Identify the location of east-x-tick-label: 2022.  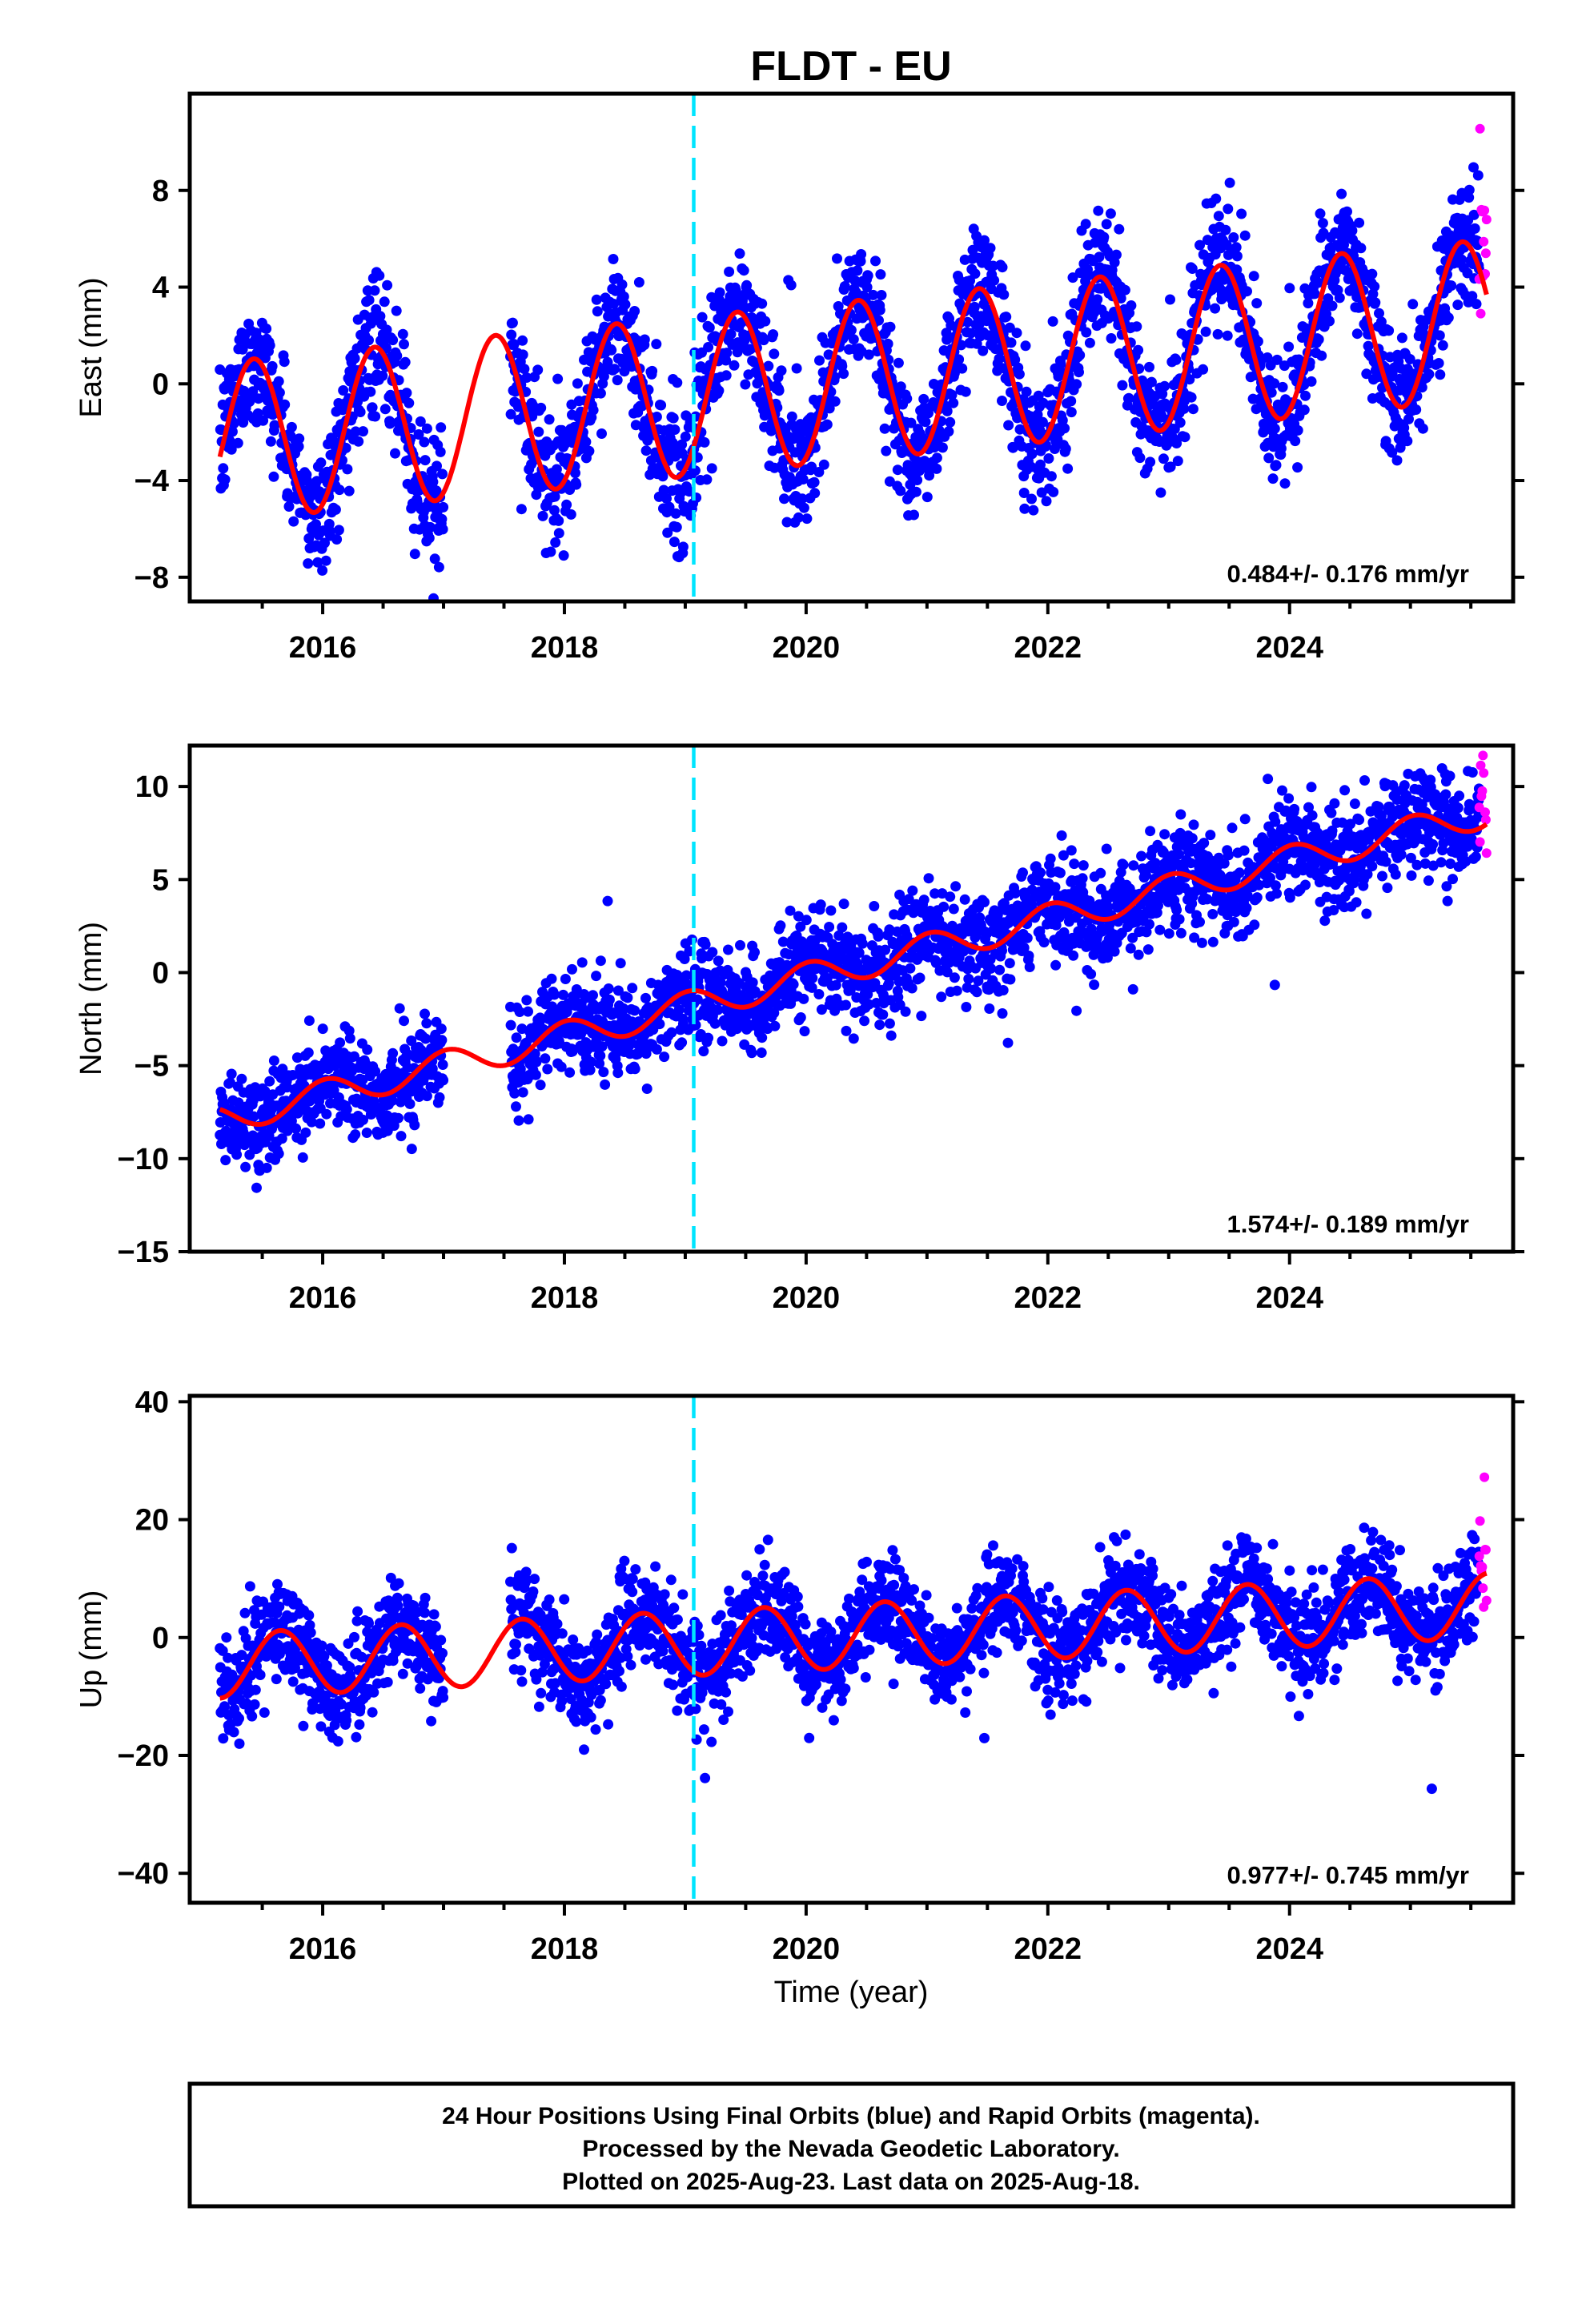
(1048, 648).